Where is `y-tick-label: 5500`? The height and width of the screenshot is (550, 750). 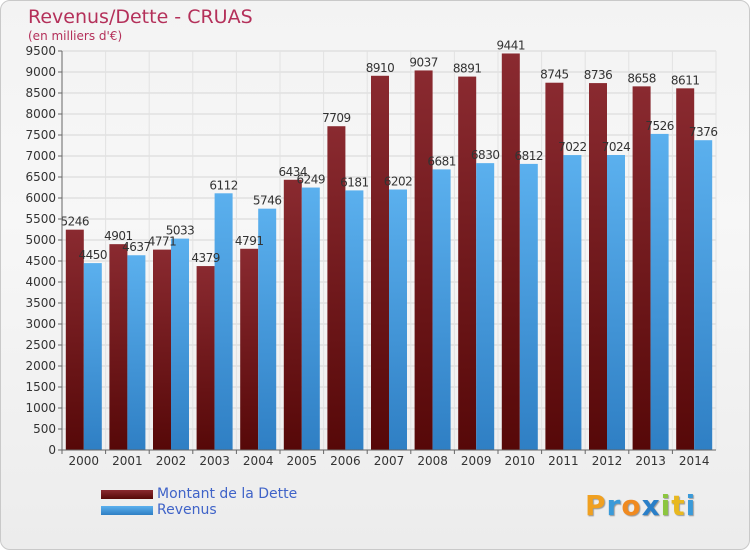 y-tick-label: 5500 is located at coordinates (40, 219).